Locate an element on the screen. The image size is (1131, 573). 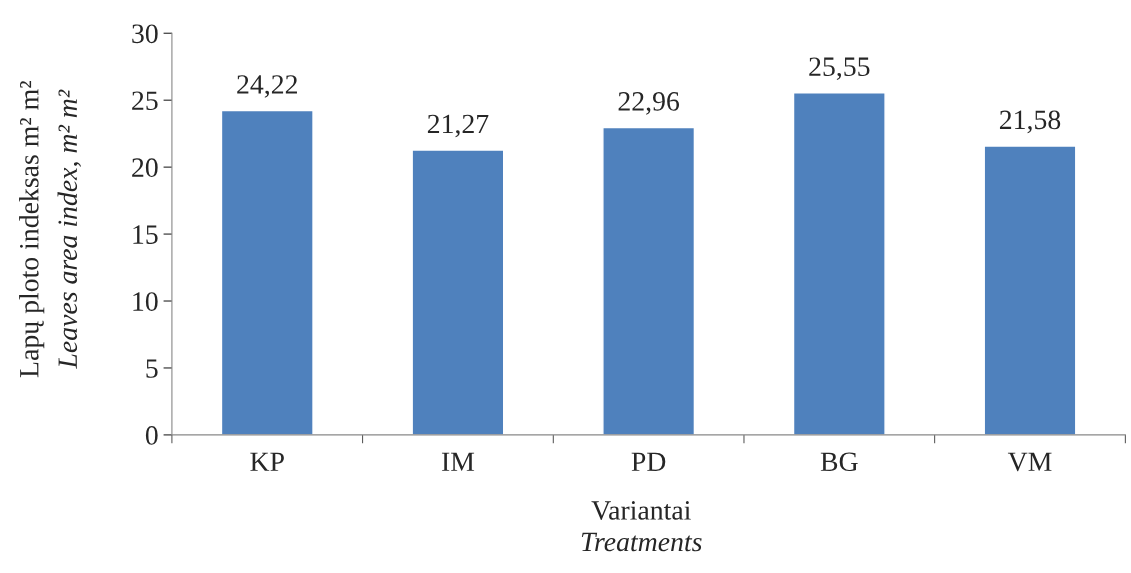
y-tick-label: 5 is located at coordinates (152, 368).